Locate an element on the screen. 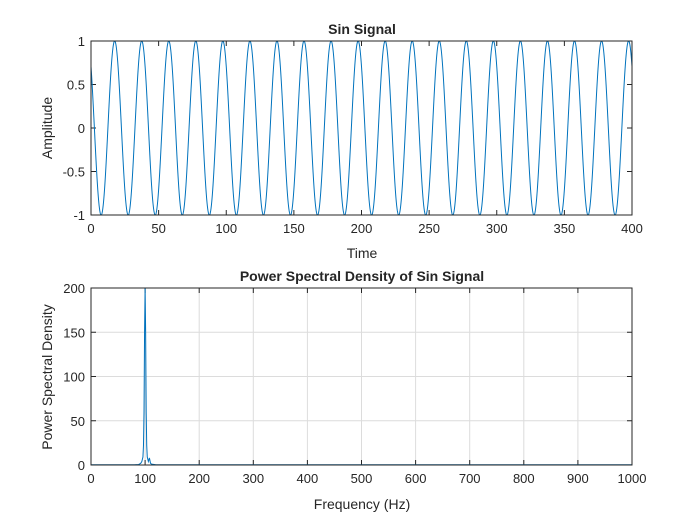 The image size is (700, 525). sin-signal-ylabel: Amplitude is located at coordinates (47, 128).